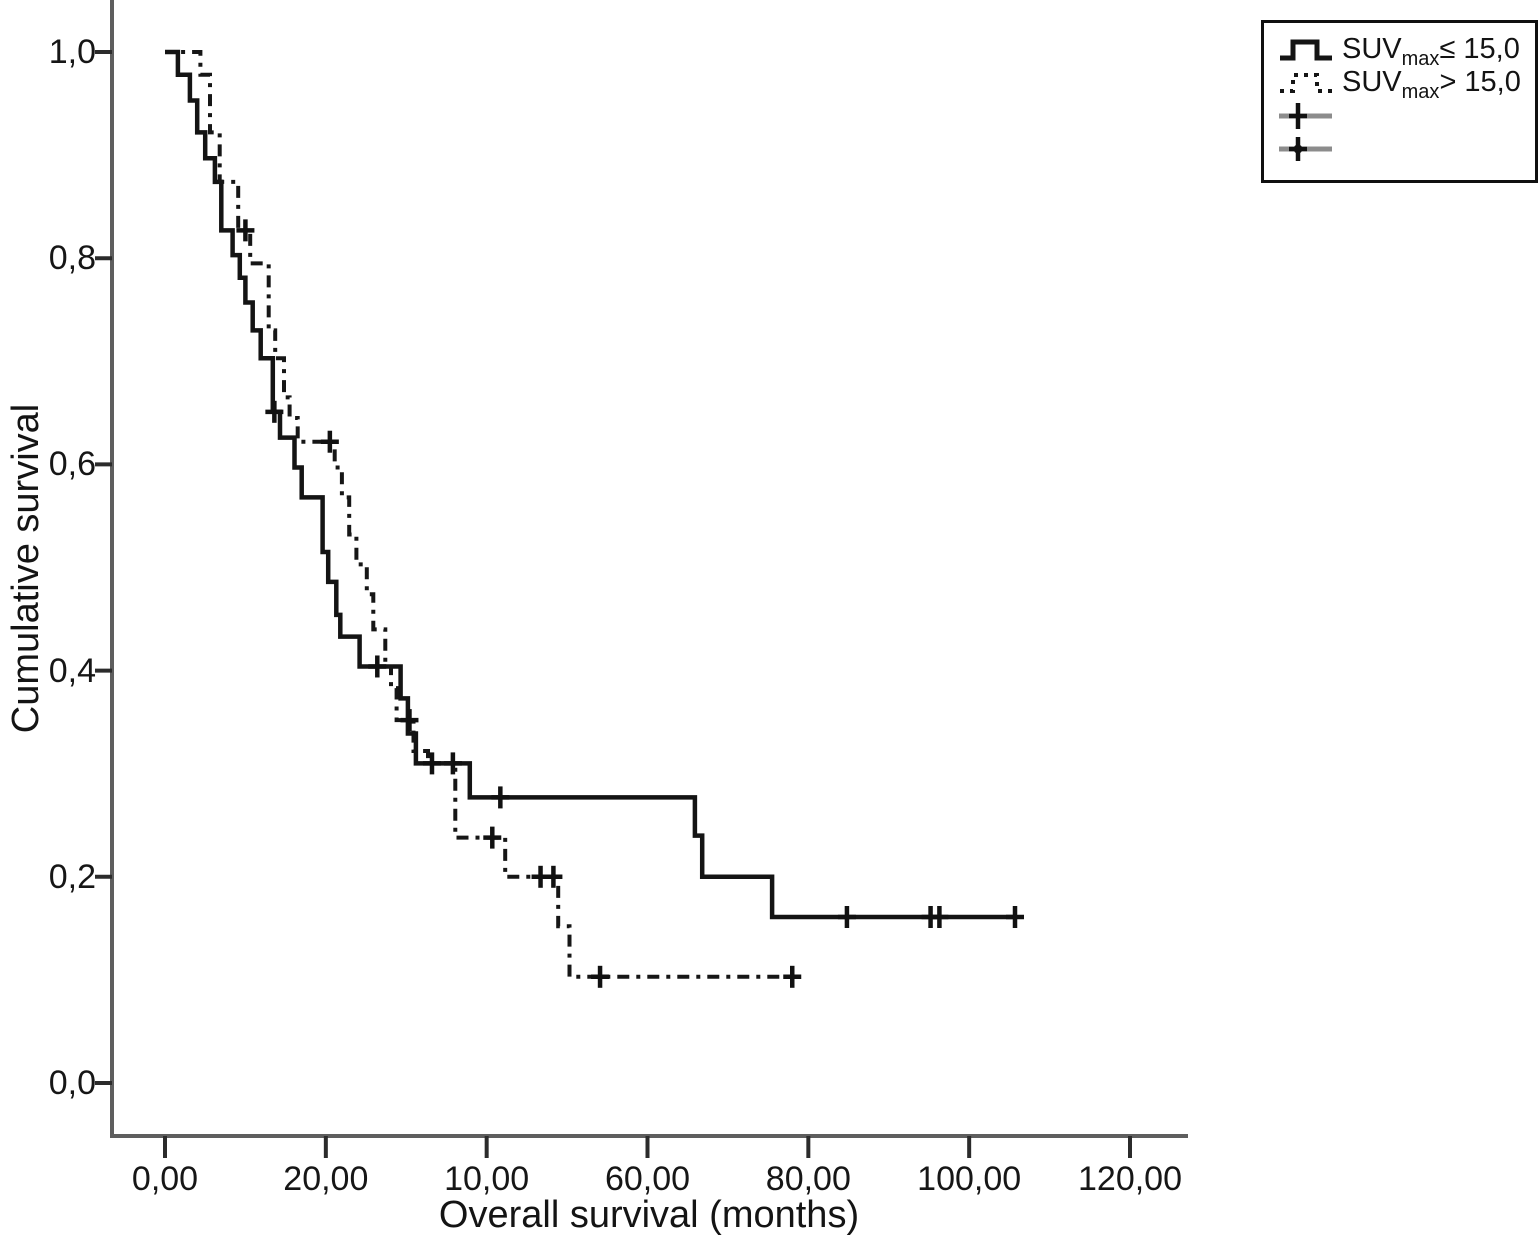  Describe the element at coordinates (969, 1179) in the screenshot. I see `x-tick-label: 100,00` at that location.